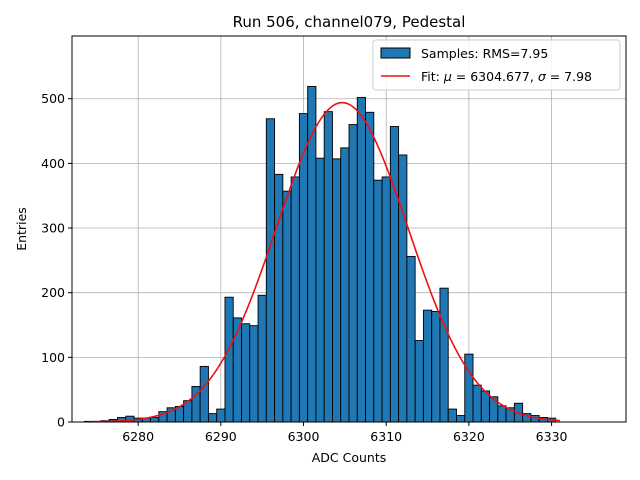 Image resolution: width=640 pixels, height=480 pixels. I want to click on y-axis-ticks: 0 100 200 300 400 500, so click(56, 260).